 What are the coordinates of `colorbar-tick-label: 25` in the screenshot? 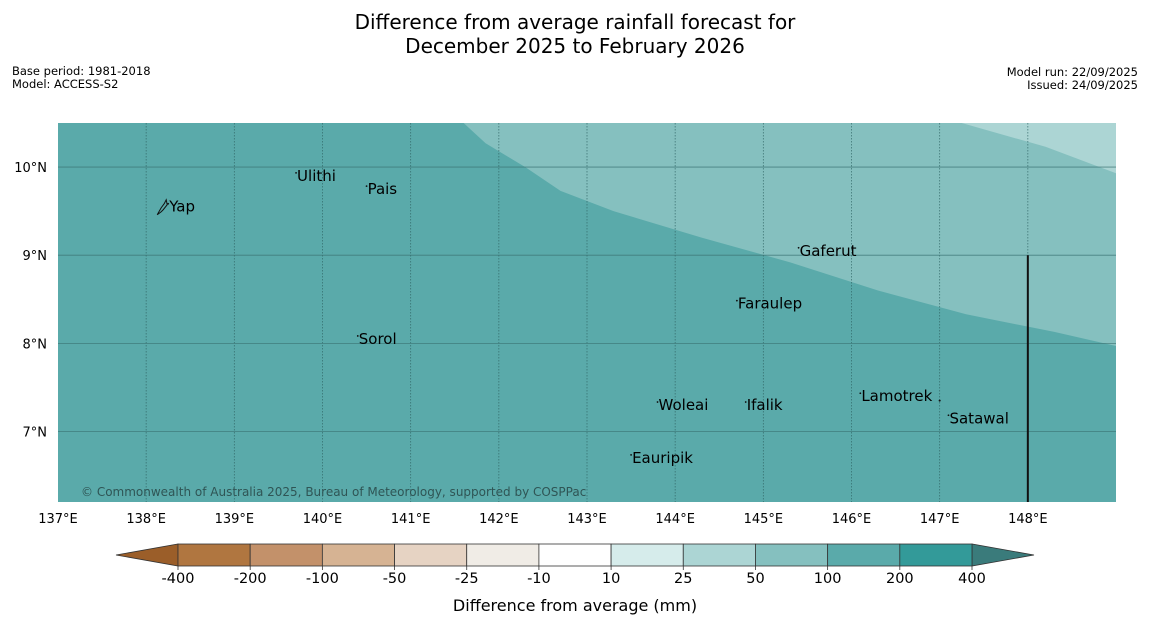 It's located at (683, 579).